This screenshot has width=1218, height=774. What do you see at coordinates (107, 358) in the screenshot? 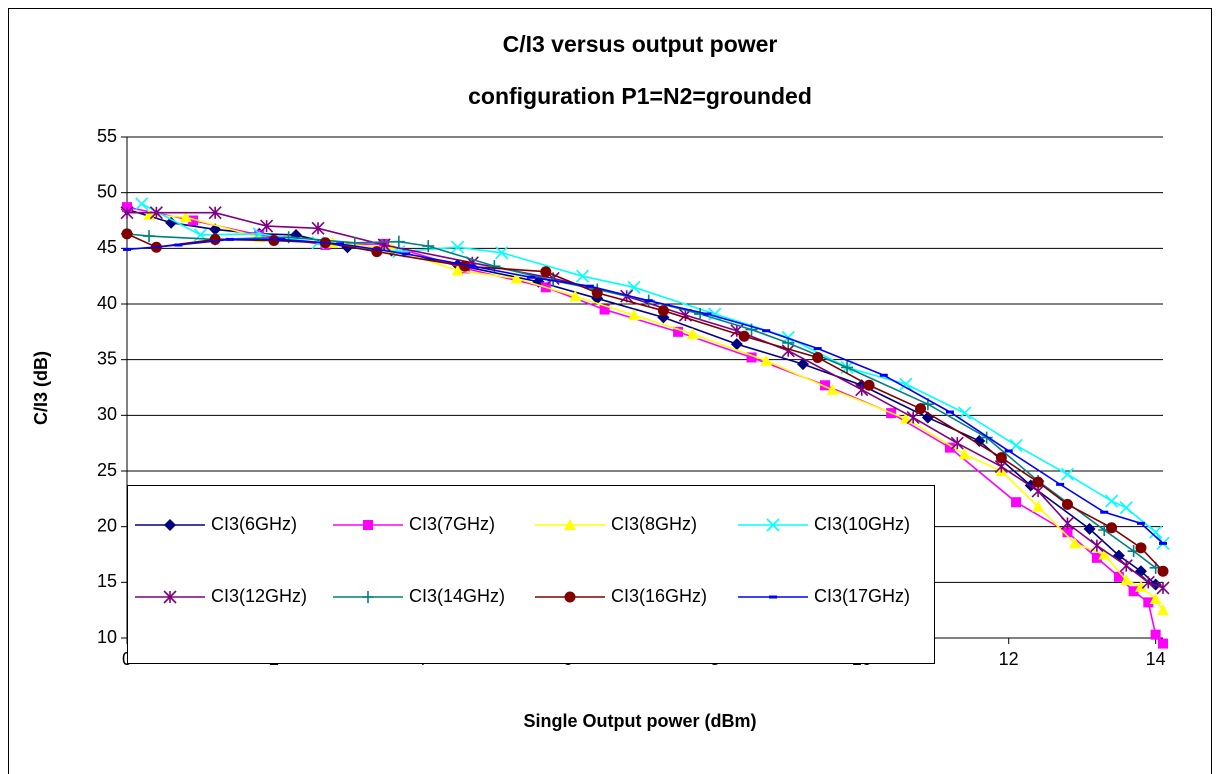
I see `y-tick-label: 35` at bounding box center [107, 358].